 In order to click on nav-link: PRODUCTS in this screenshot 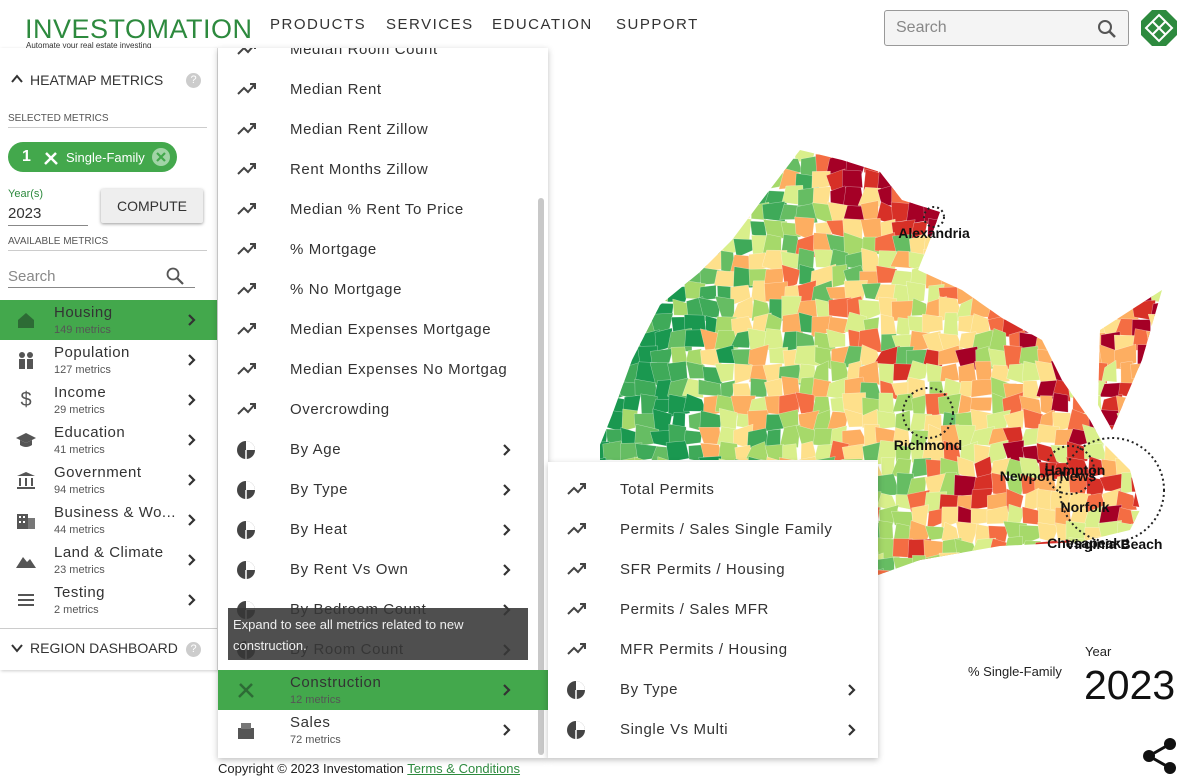, I will do `click(318, 24)`.